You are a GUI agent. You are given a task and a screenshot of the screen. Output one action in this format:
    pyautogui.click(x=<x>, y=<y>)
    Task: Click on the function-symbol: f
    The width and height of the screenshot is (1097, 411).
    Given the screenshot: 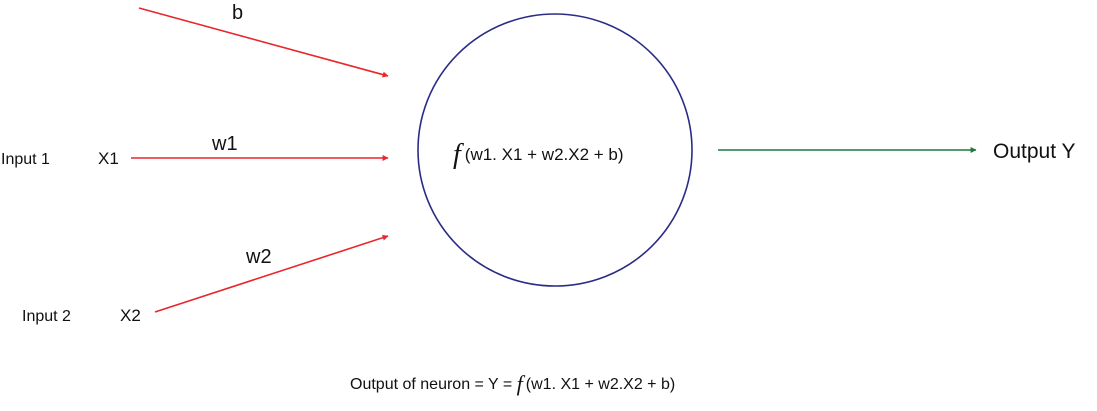 What is the action you would take?
    pyautogui.click(x=458, y=154)
    